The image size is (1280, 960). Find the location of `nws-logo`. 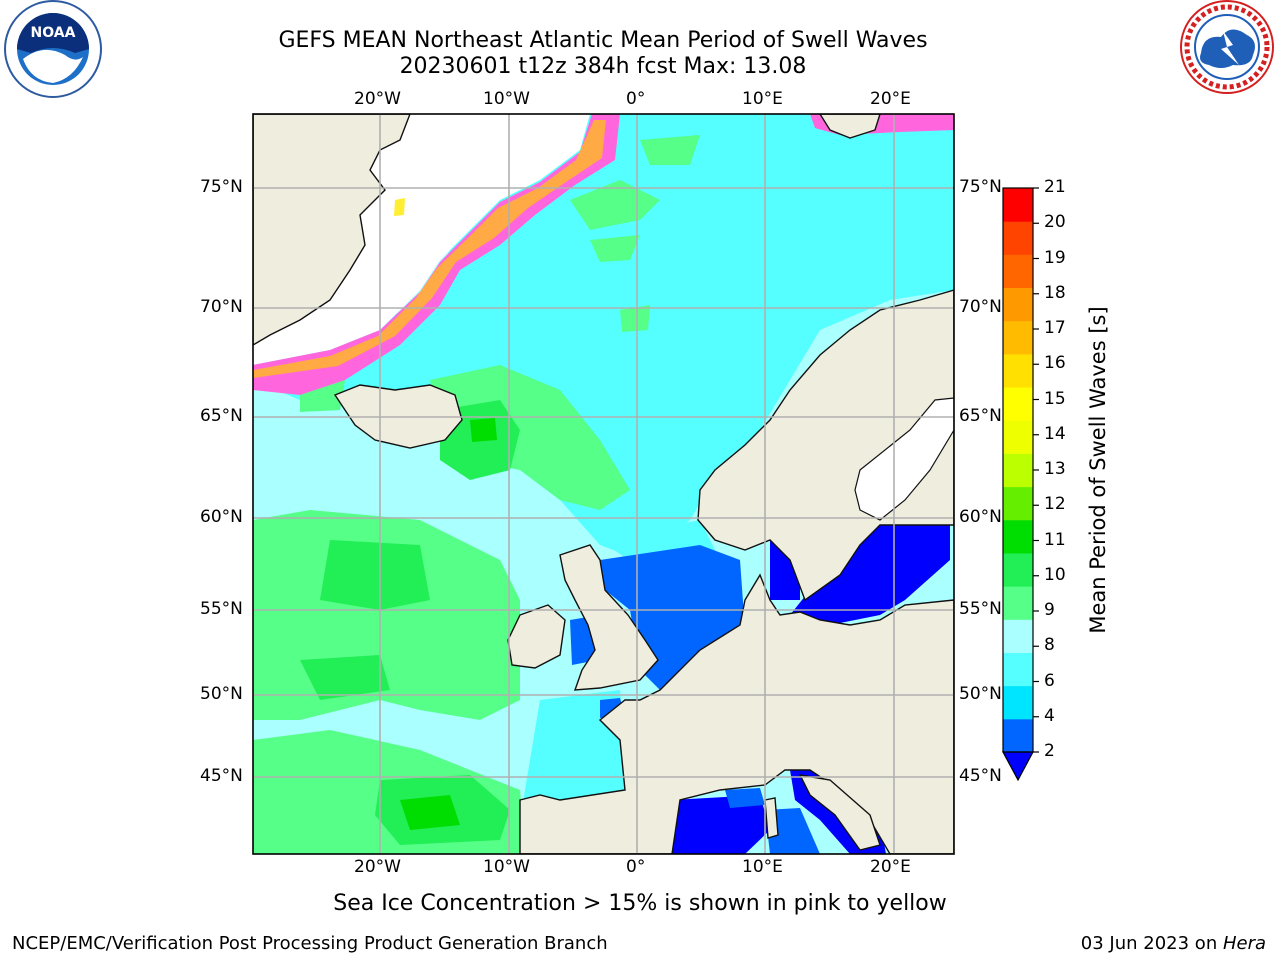

nws-logo is located at coordinates (1227, 47).